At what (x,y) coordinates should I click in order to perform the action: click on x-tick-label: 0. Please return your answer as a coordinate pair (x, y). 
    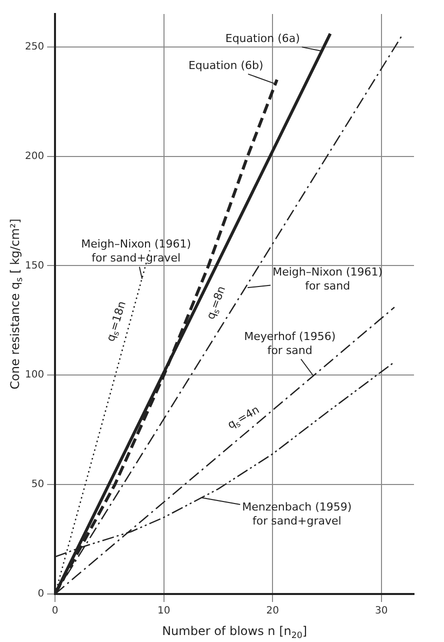
    Looking at the image, I should click on (55, 611).